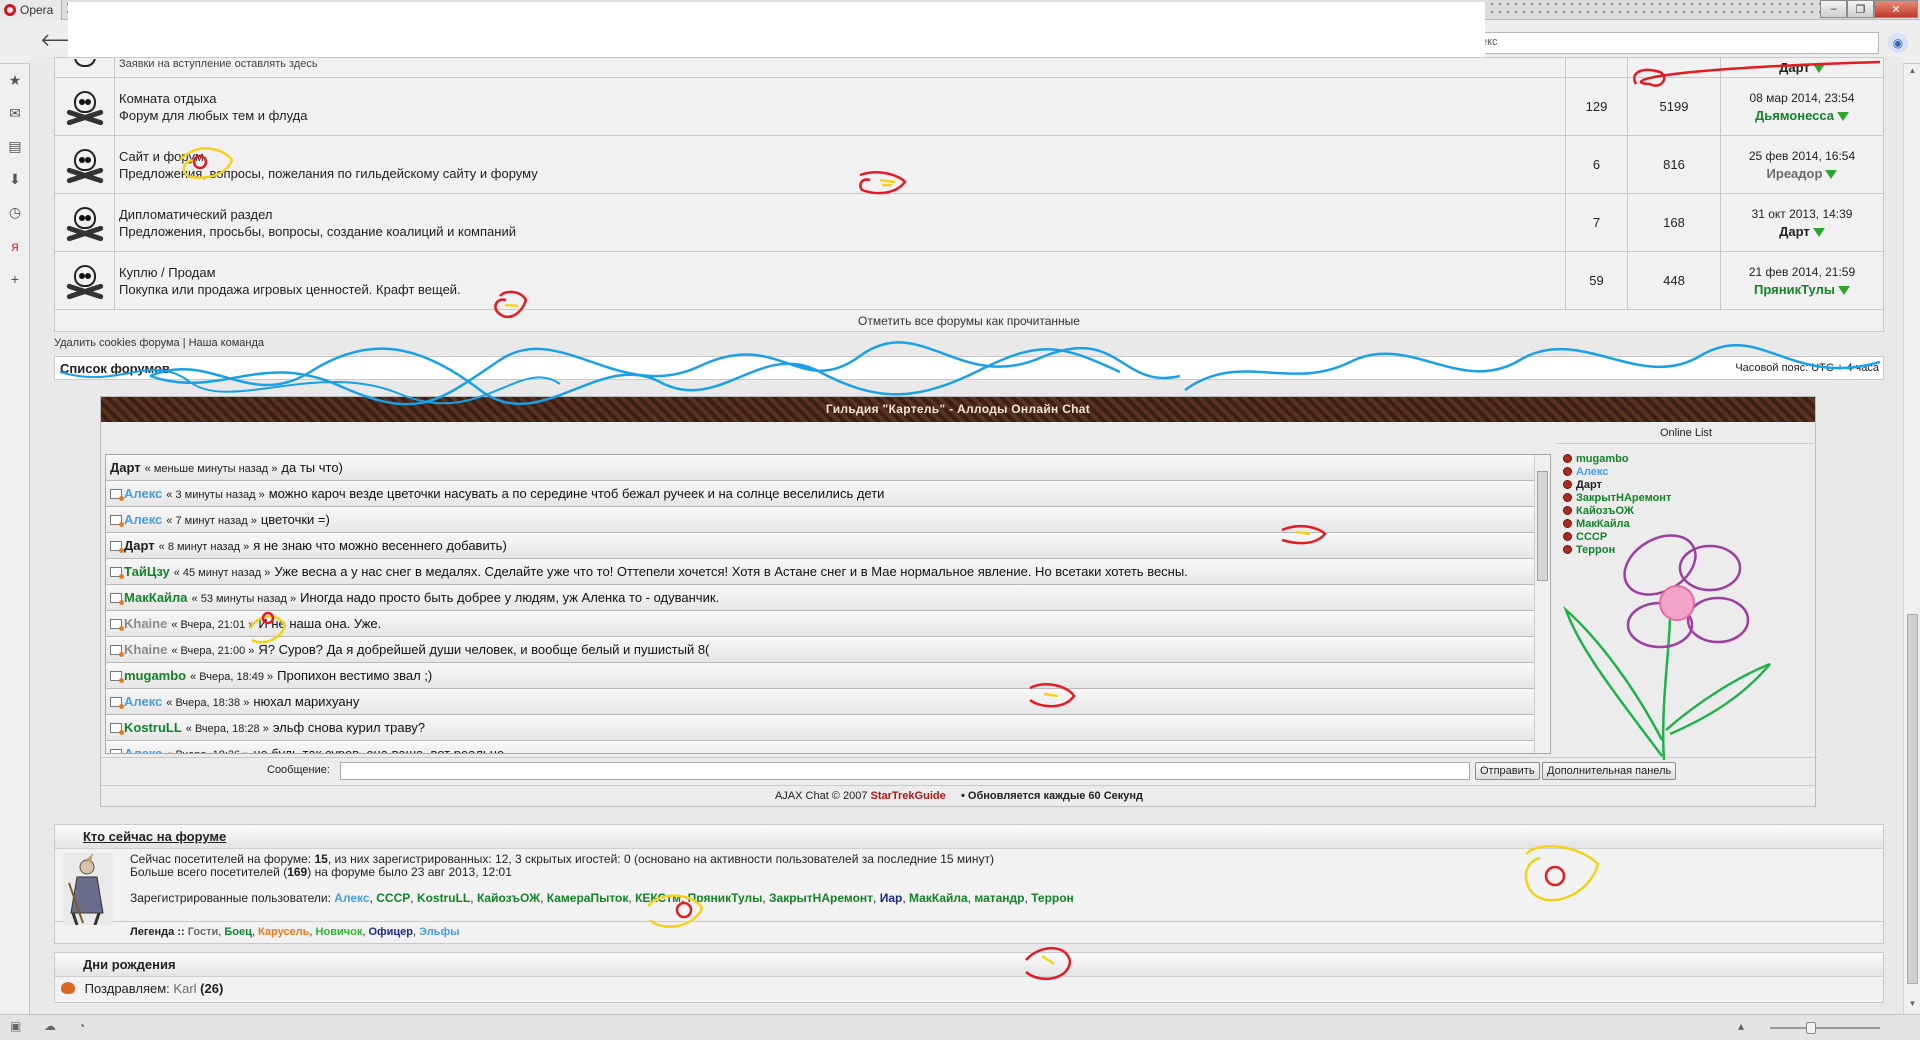 This screenshot has width=1920, height=1040. I want to click on extra-panel-button: Дополнительная панель, so click(1609, 771).